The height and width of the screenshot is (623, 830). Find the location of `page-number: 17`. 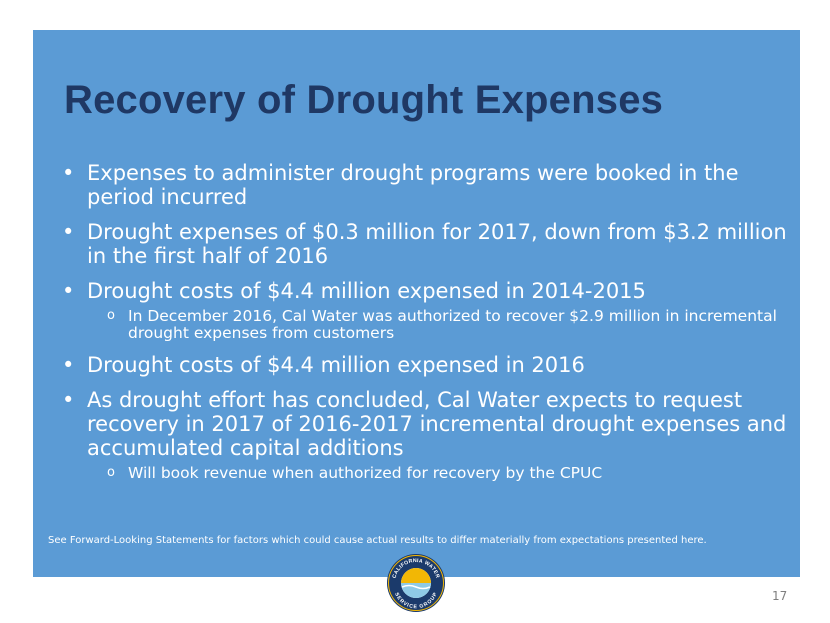

page-number: 17 is located at coordinates (780, 596).